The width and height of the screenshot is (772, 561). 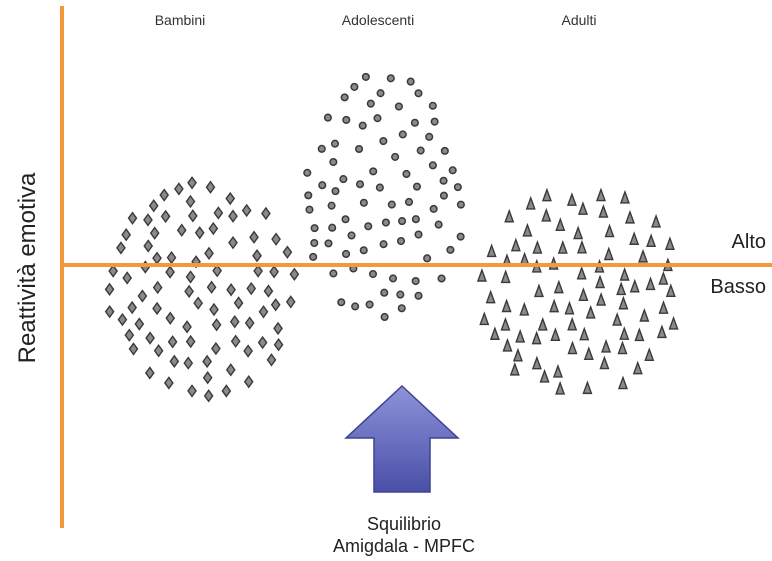 I want to click on bambini-markers, so click(x=202, y=289).